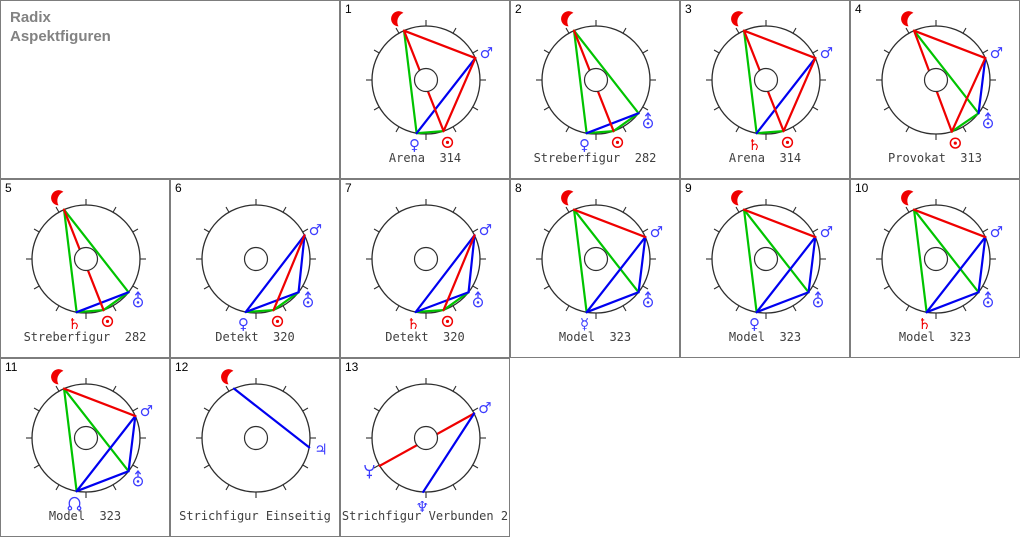  Describe the element at coordinates (518, 188) in the screenshot. I see `figure-number: 8` at that location.